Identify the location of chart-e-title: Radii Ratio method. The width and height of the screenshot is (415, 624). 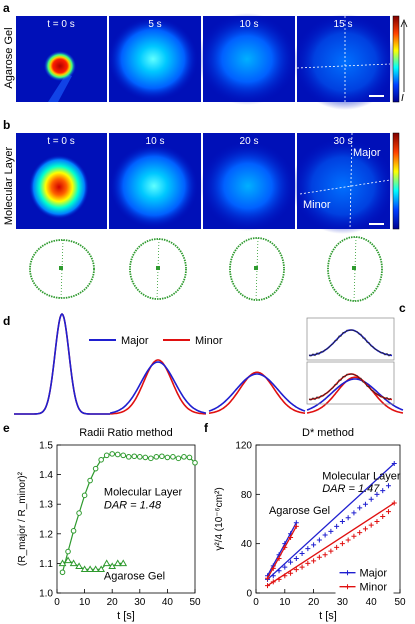
(126, 433).